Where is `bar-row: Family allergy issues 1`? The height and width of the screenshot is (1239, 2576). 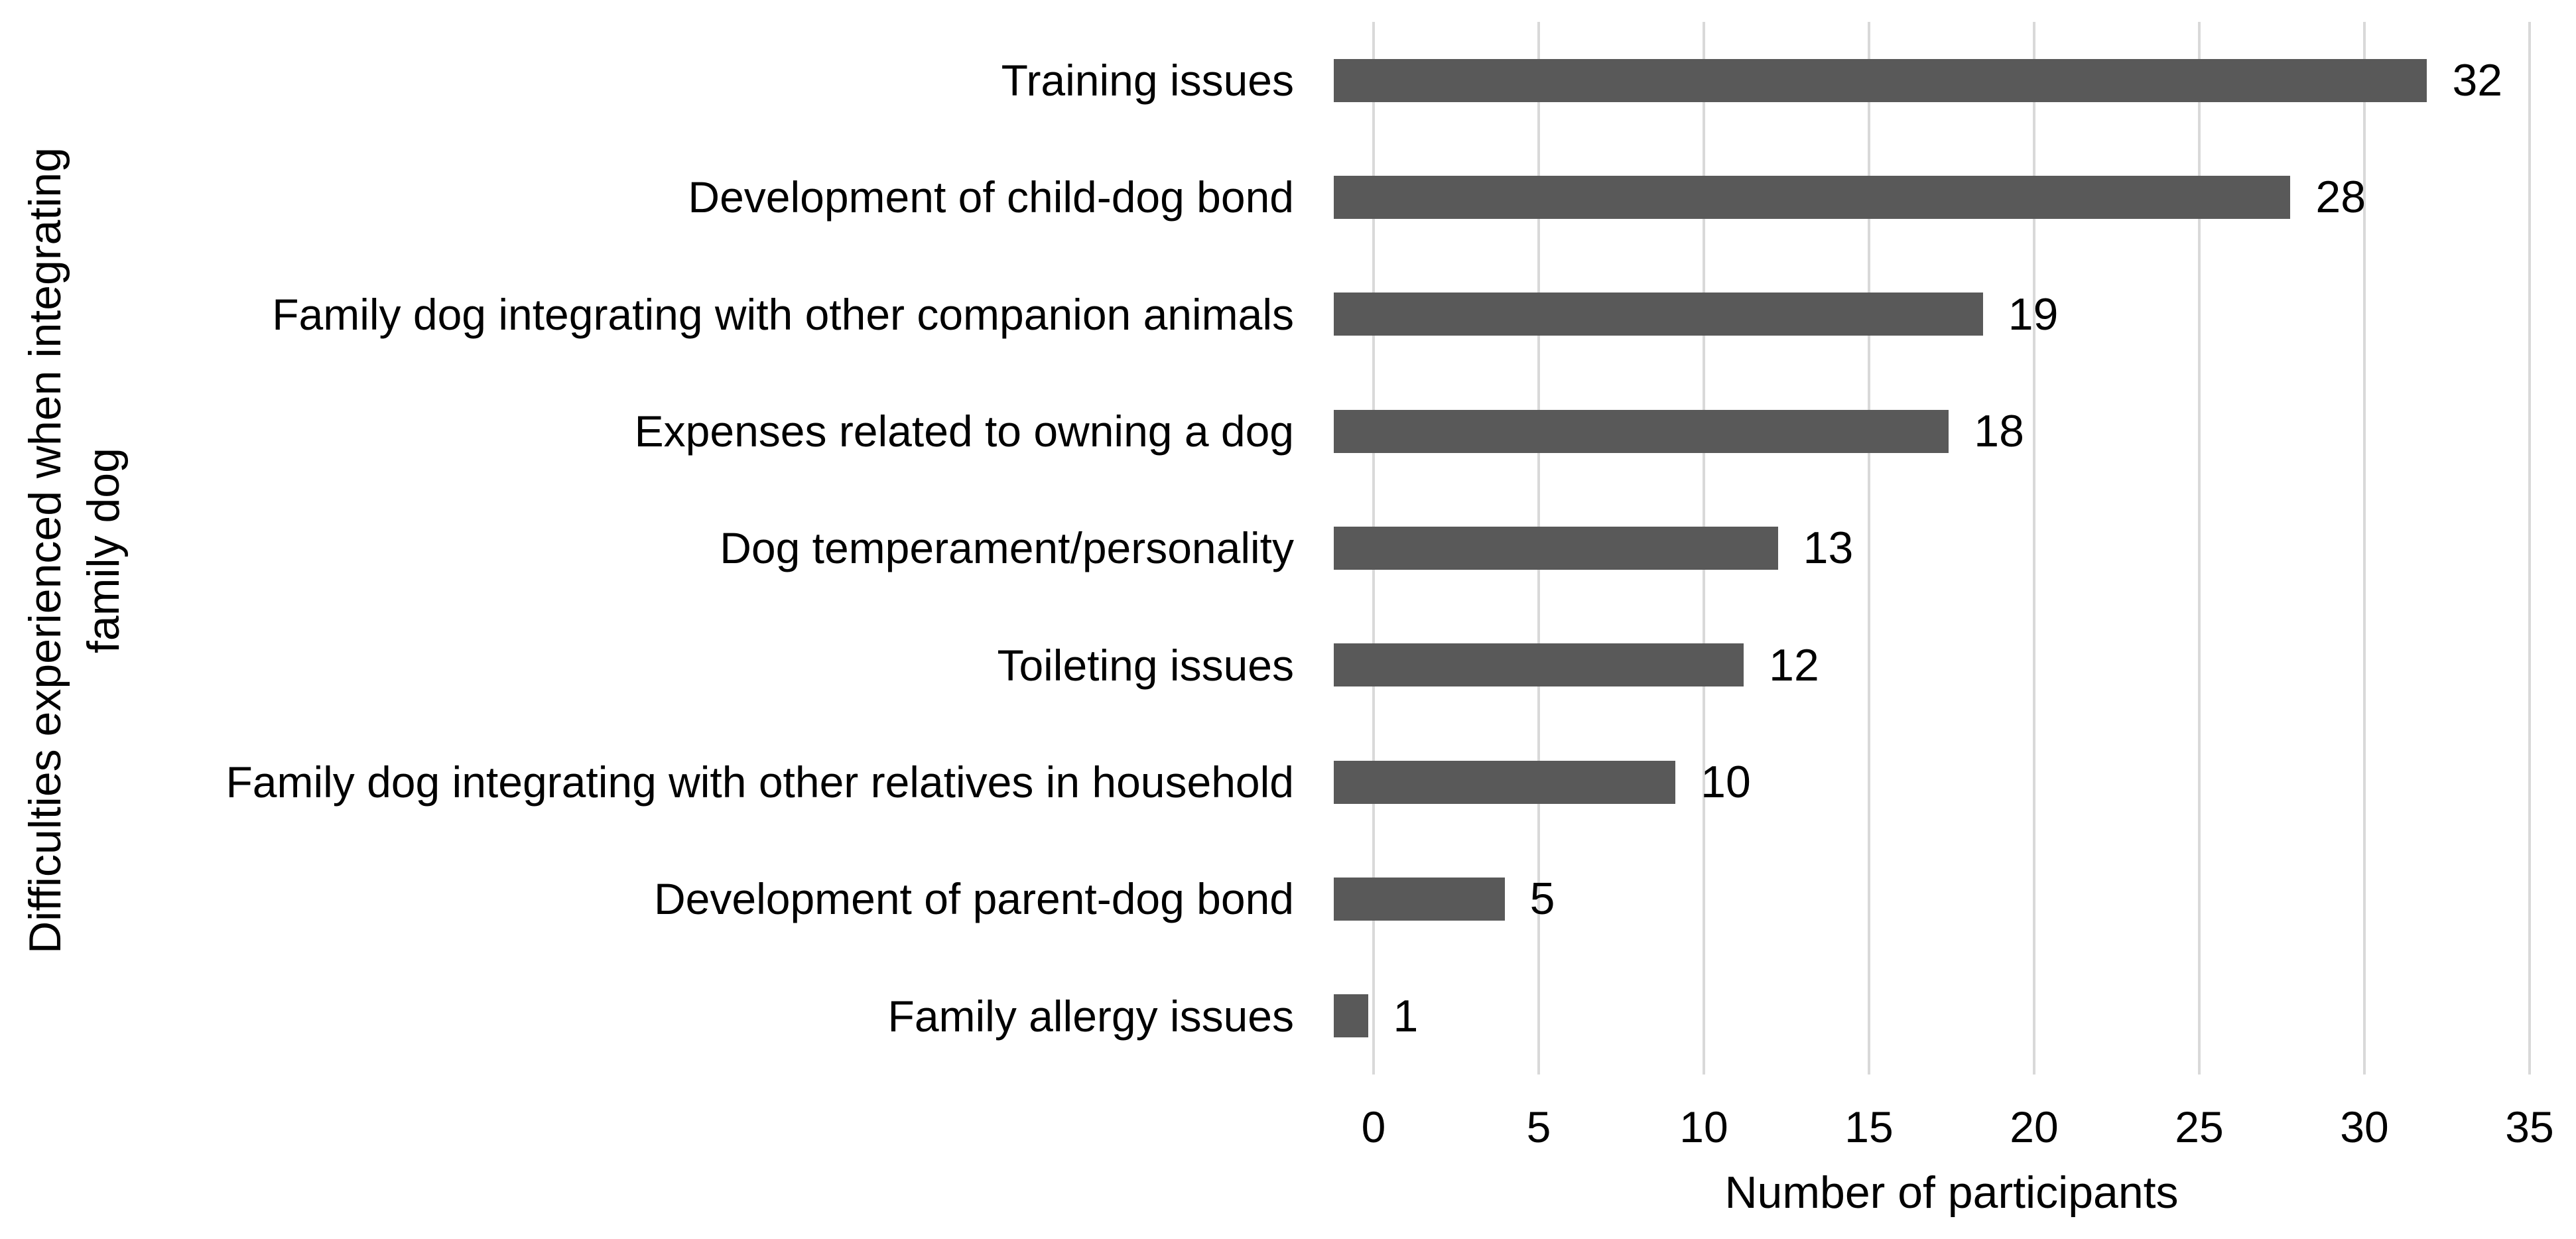 bar-row: Family allergy issues 1 is located at coordinates (1265, 1016).